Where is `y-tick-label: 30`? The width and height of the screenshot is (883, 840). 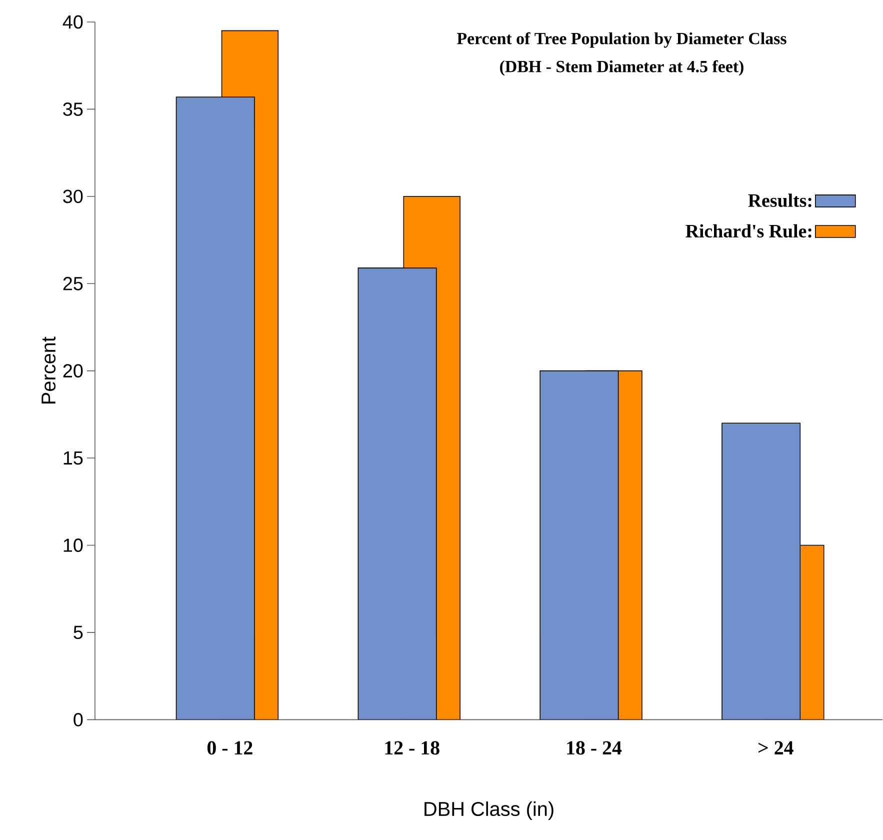 y-tick-label: 30 is located at coordinates (73, 197).